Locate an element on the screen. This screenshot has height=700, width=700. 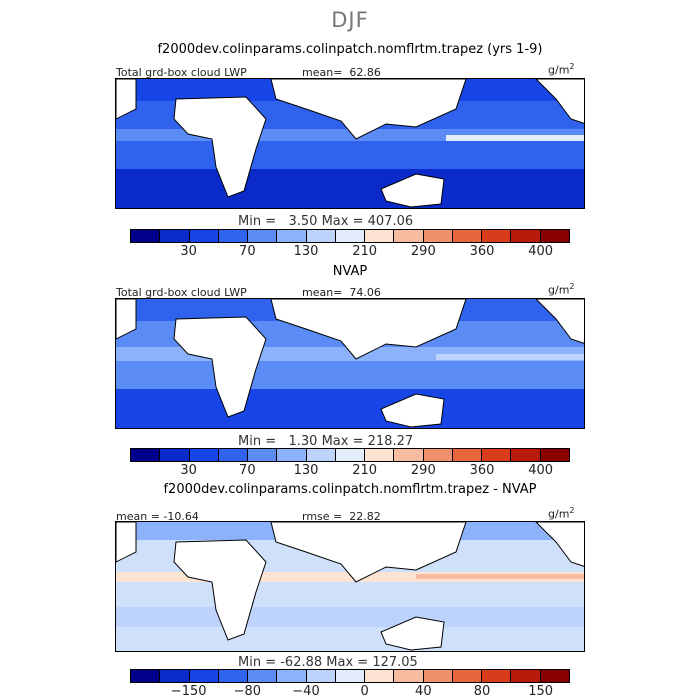
panel2-units: g/m2 is located at coordinates (561, 289).